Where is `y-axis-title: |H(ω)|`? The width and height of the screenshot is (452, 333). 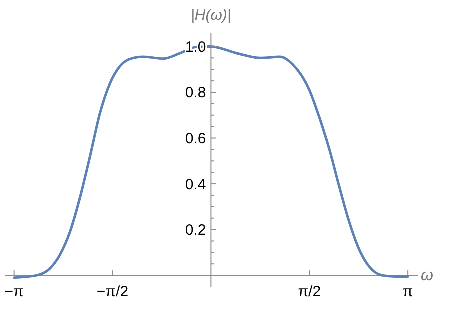
y-axis-title: |H(ω)| is located at coordinates (211, 15).